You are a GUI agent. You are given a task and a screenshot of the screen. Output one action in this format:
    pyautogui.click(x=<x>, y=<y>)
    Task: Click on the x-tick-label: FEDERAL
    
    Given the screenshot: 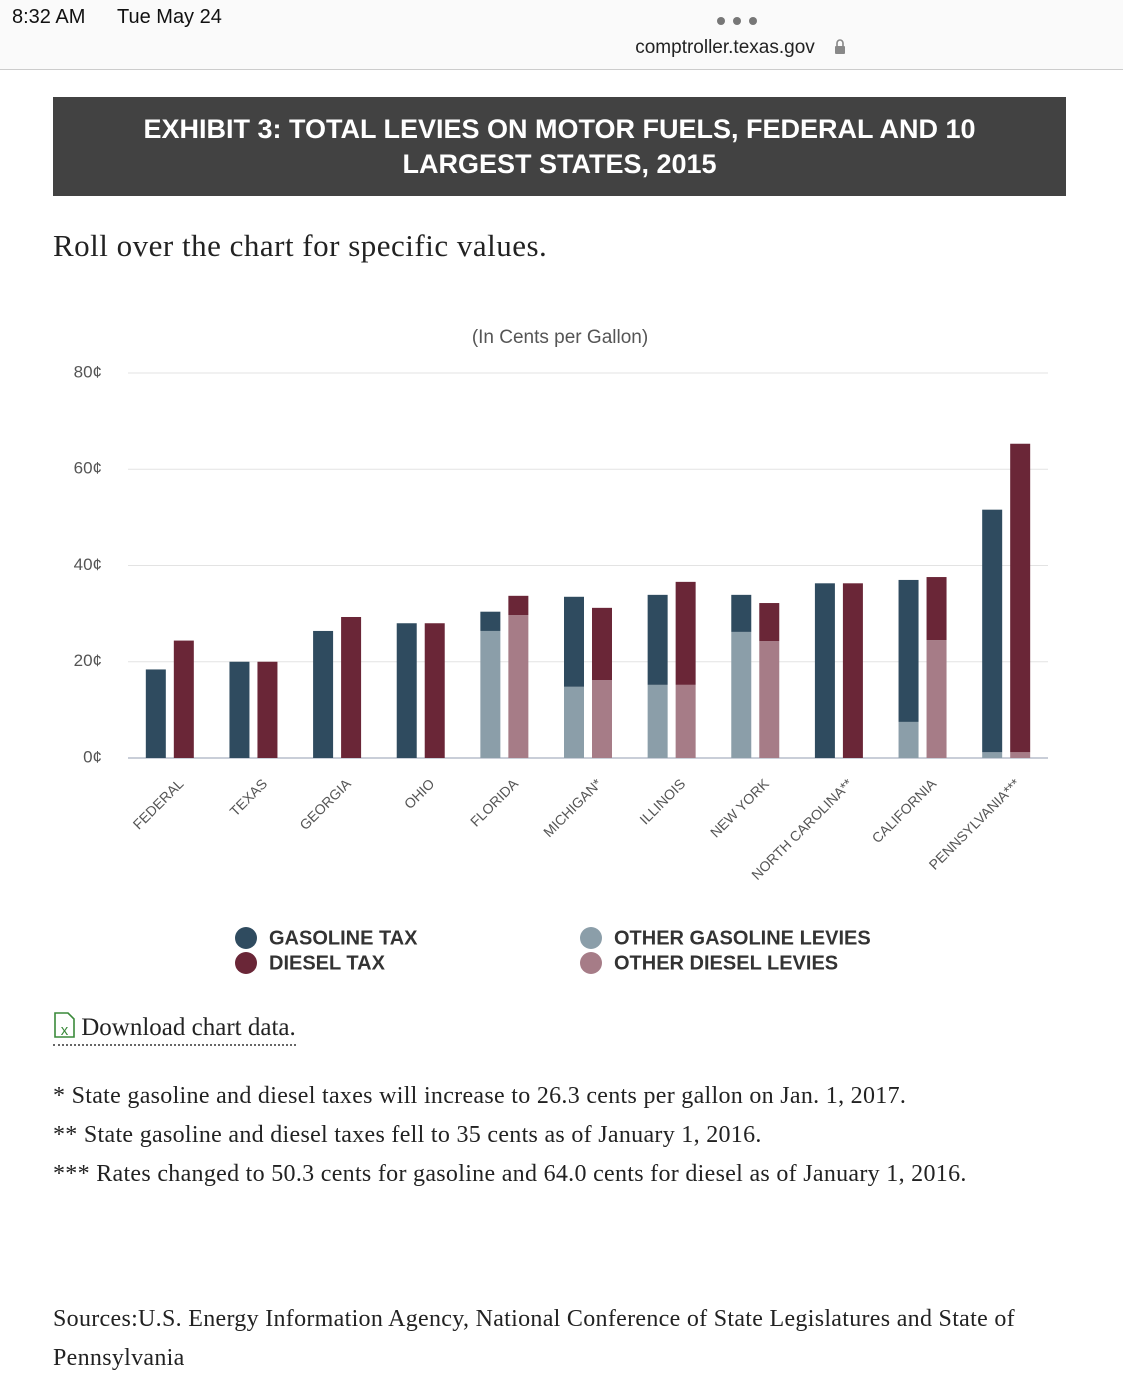 What is the action you would take?
    pyautogui.click(x=158, y=803)
    